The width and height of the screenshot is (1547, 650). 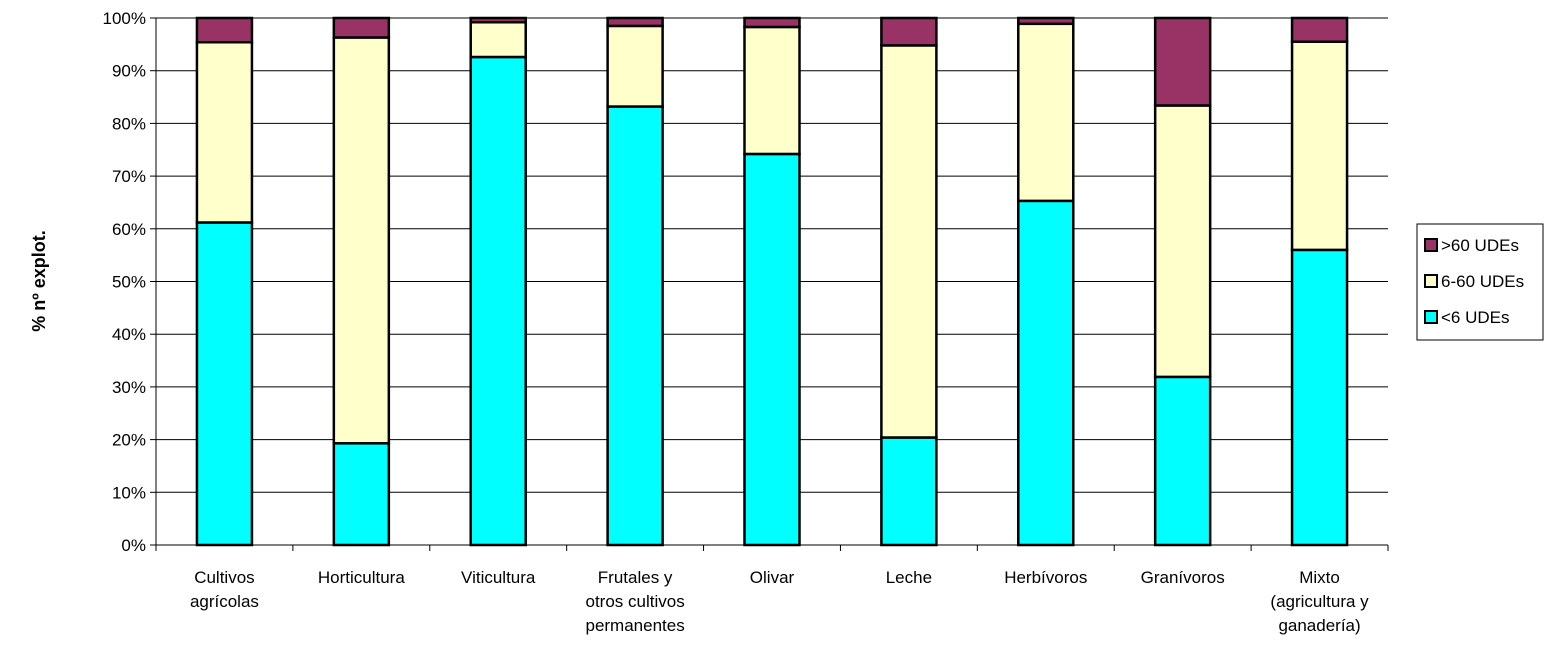 I want to click on y-tick-label: 30%, so click(x=129, y=387).